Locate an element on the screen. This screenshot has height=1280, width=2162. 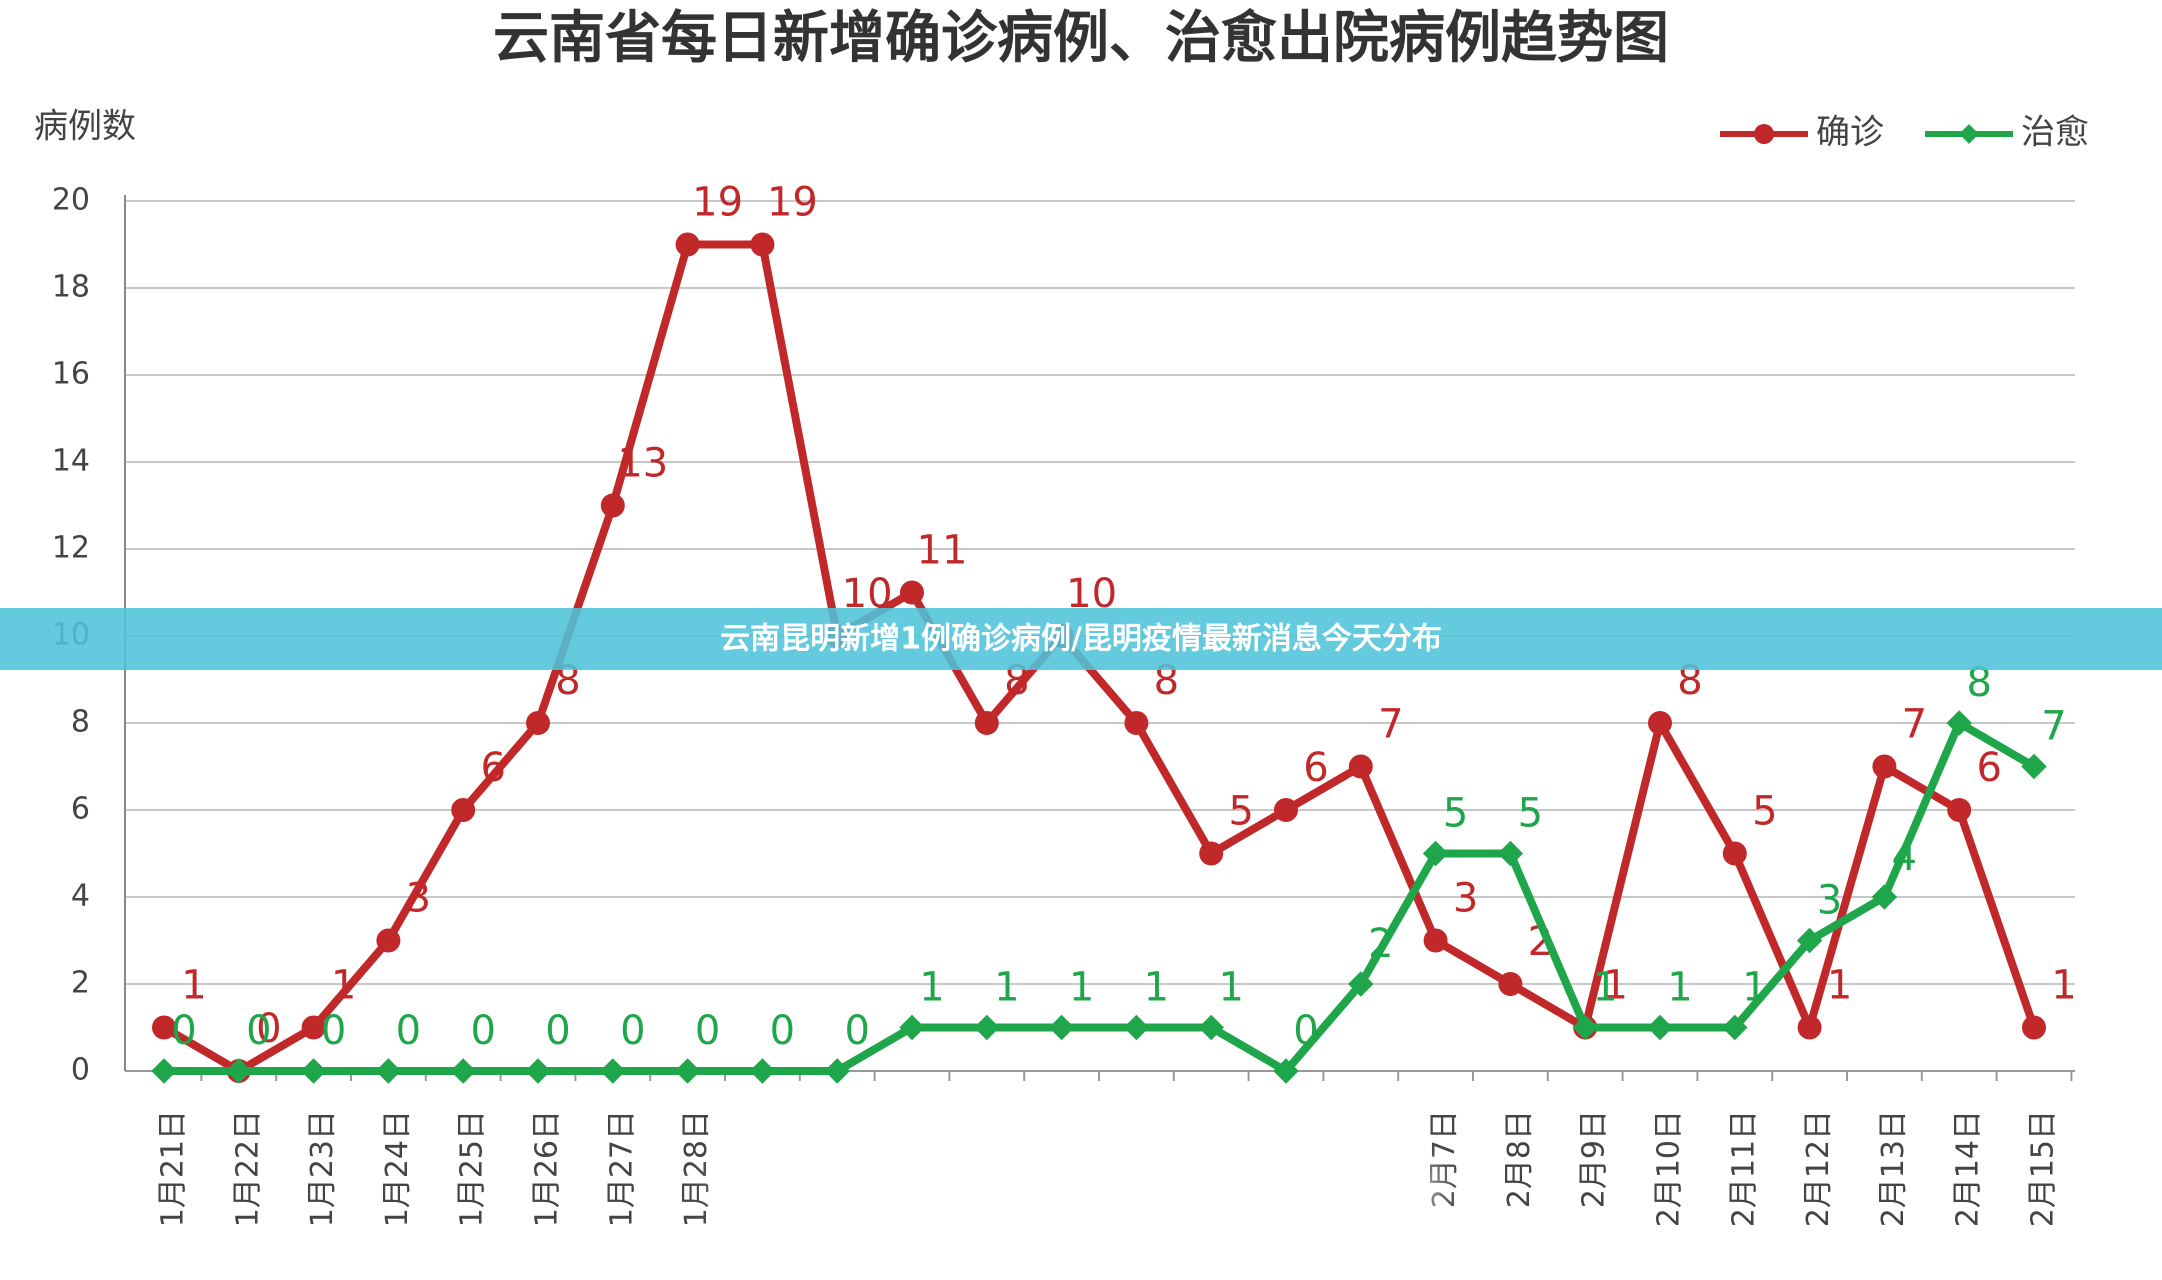
y-tick-label: 16 is located at coordinates (71, 374).